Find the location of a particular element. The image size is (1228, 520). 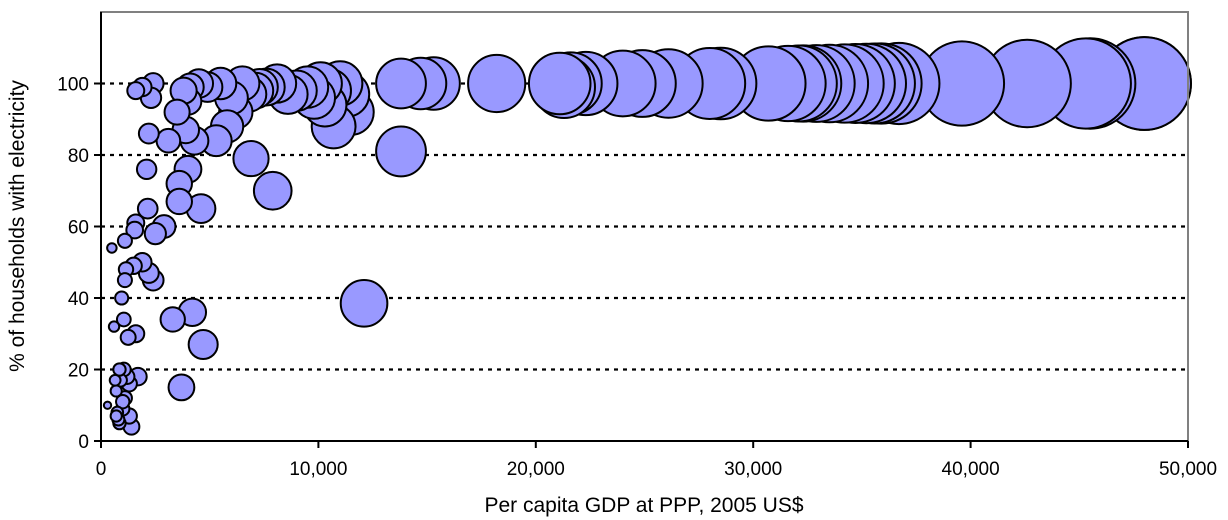

x-tick-label: 10,000 is located at coordinates (318, 469).